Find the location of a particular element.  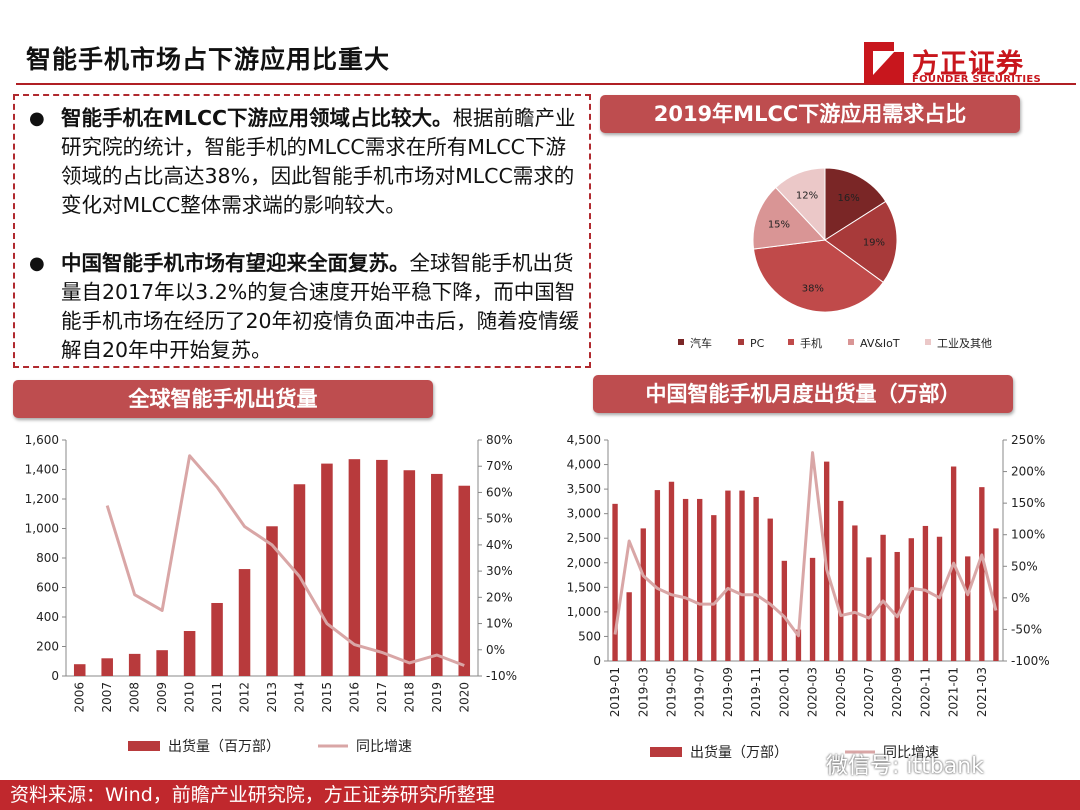

footer-bar: 资料来源：Wind，前瞻产业研究院，方正证券研究所整理 is located at coordinates (540, 795).